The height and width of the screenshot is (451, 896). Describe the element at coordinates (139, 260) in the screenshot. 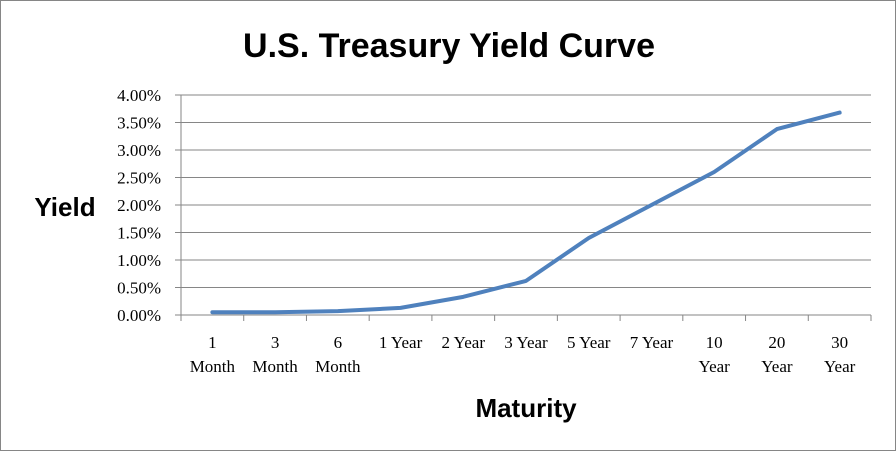

I see `y-tick-label: 1.00%` at that location.